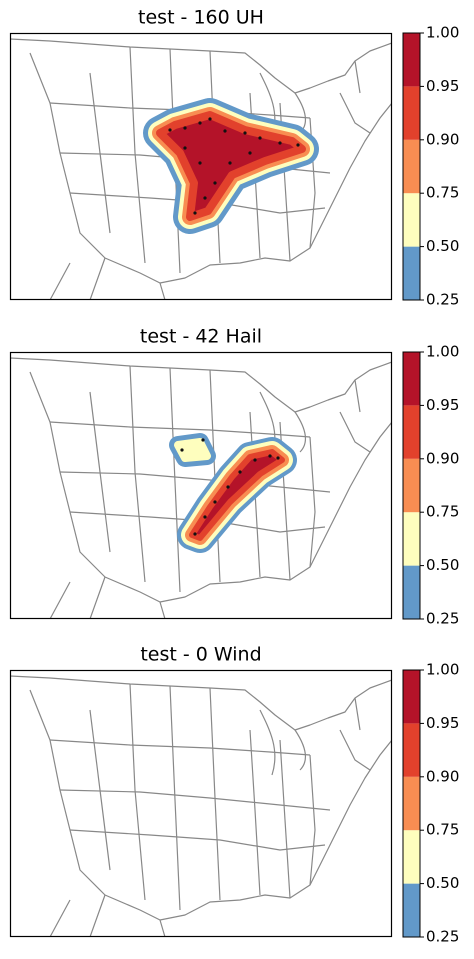  I want to click on panel-title: test - 0 Wind, so click(200, 655).